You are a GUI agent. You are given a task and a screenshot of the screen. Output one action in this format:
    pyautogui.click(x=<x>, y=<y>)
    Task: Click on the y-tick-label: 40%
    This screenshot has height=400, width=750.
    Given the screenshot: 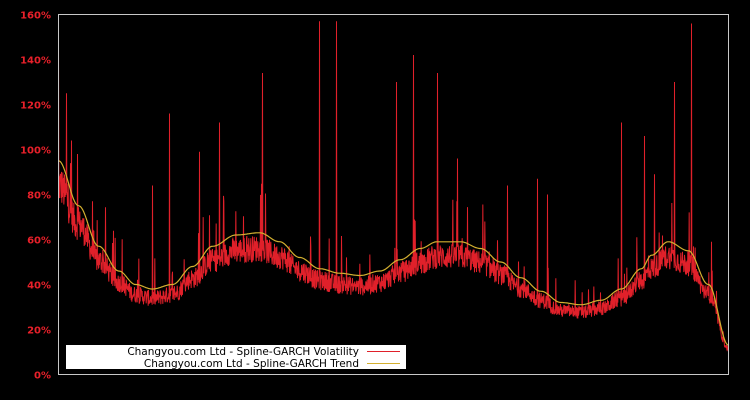 What is the action you would take?
    pyautogui.click(x=39, y=286)
    